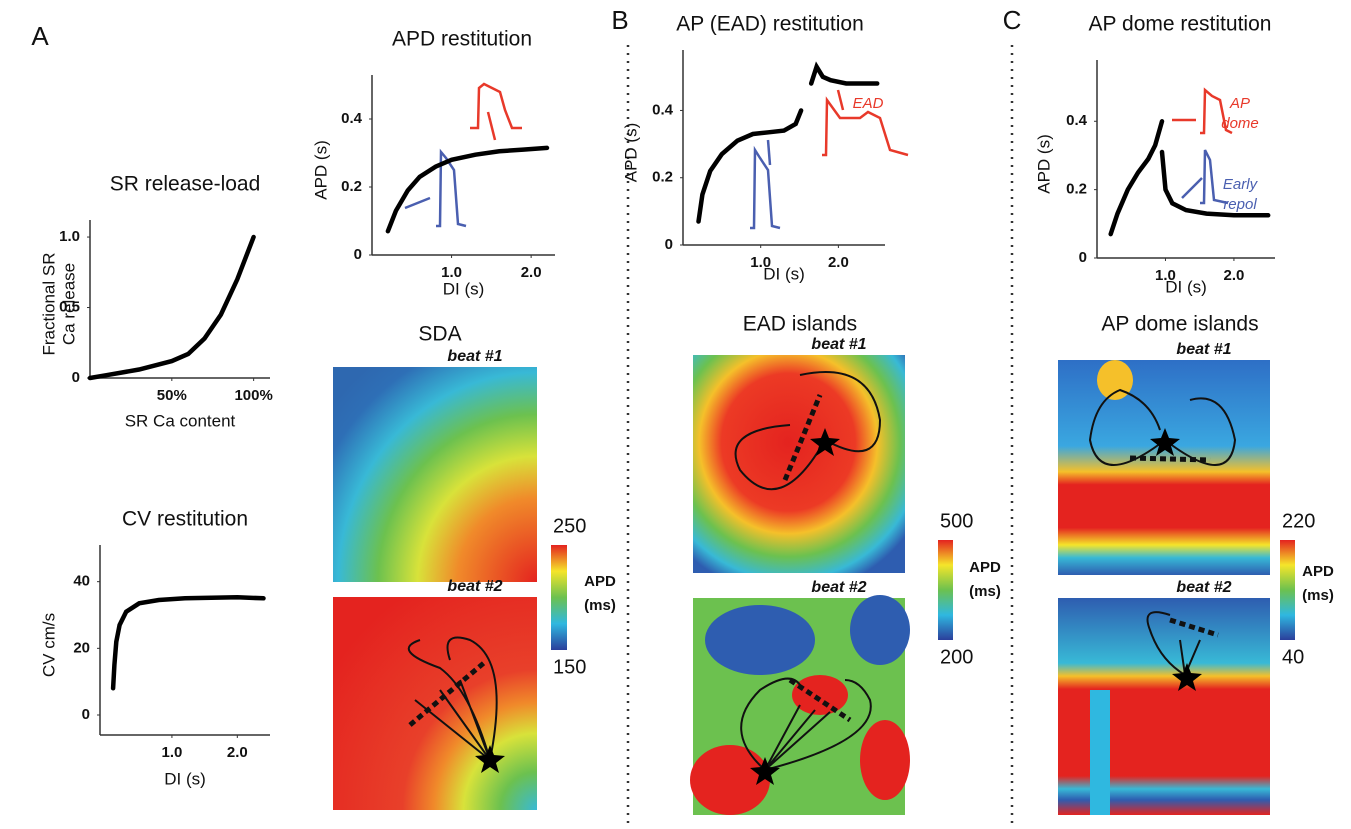 The width and height of the screenshot is (1351, 829). I want to click on x-axis-label: SR Ca content, so click(180, 420).